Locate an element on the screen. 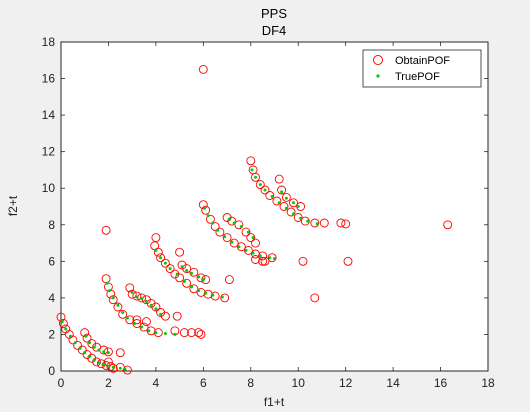 This screenshot has height=412, width=530. x-tick-label: 4 is located at coordinates (156, 383).